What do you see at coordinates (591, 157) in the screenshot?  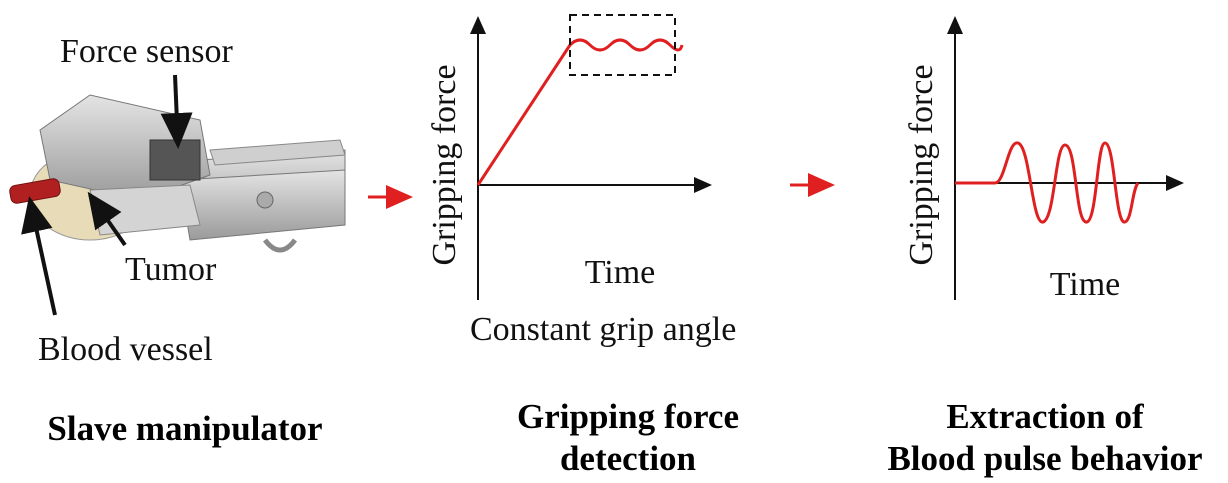 I see `force-plot` at bounding box center [591, 157].